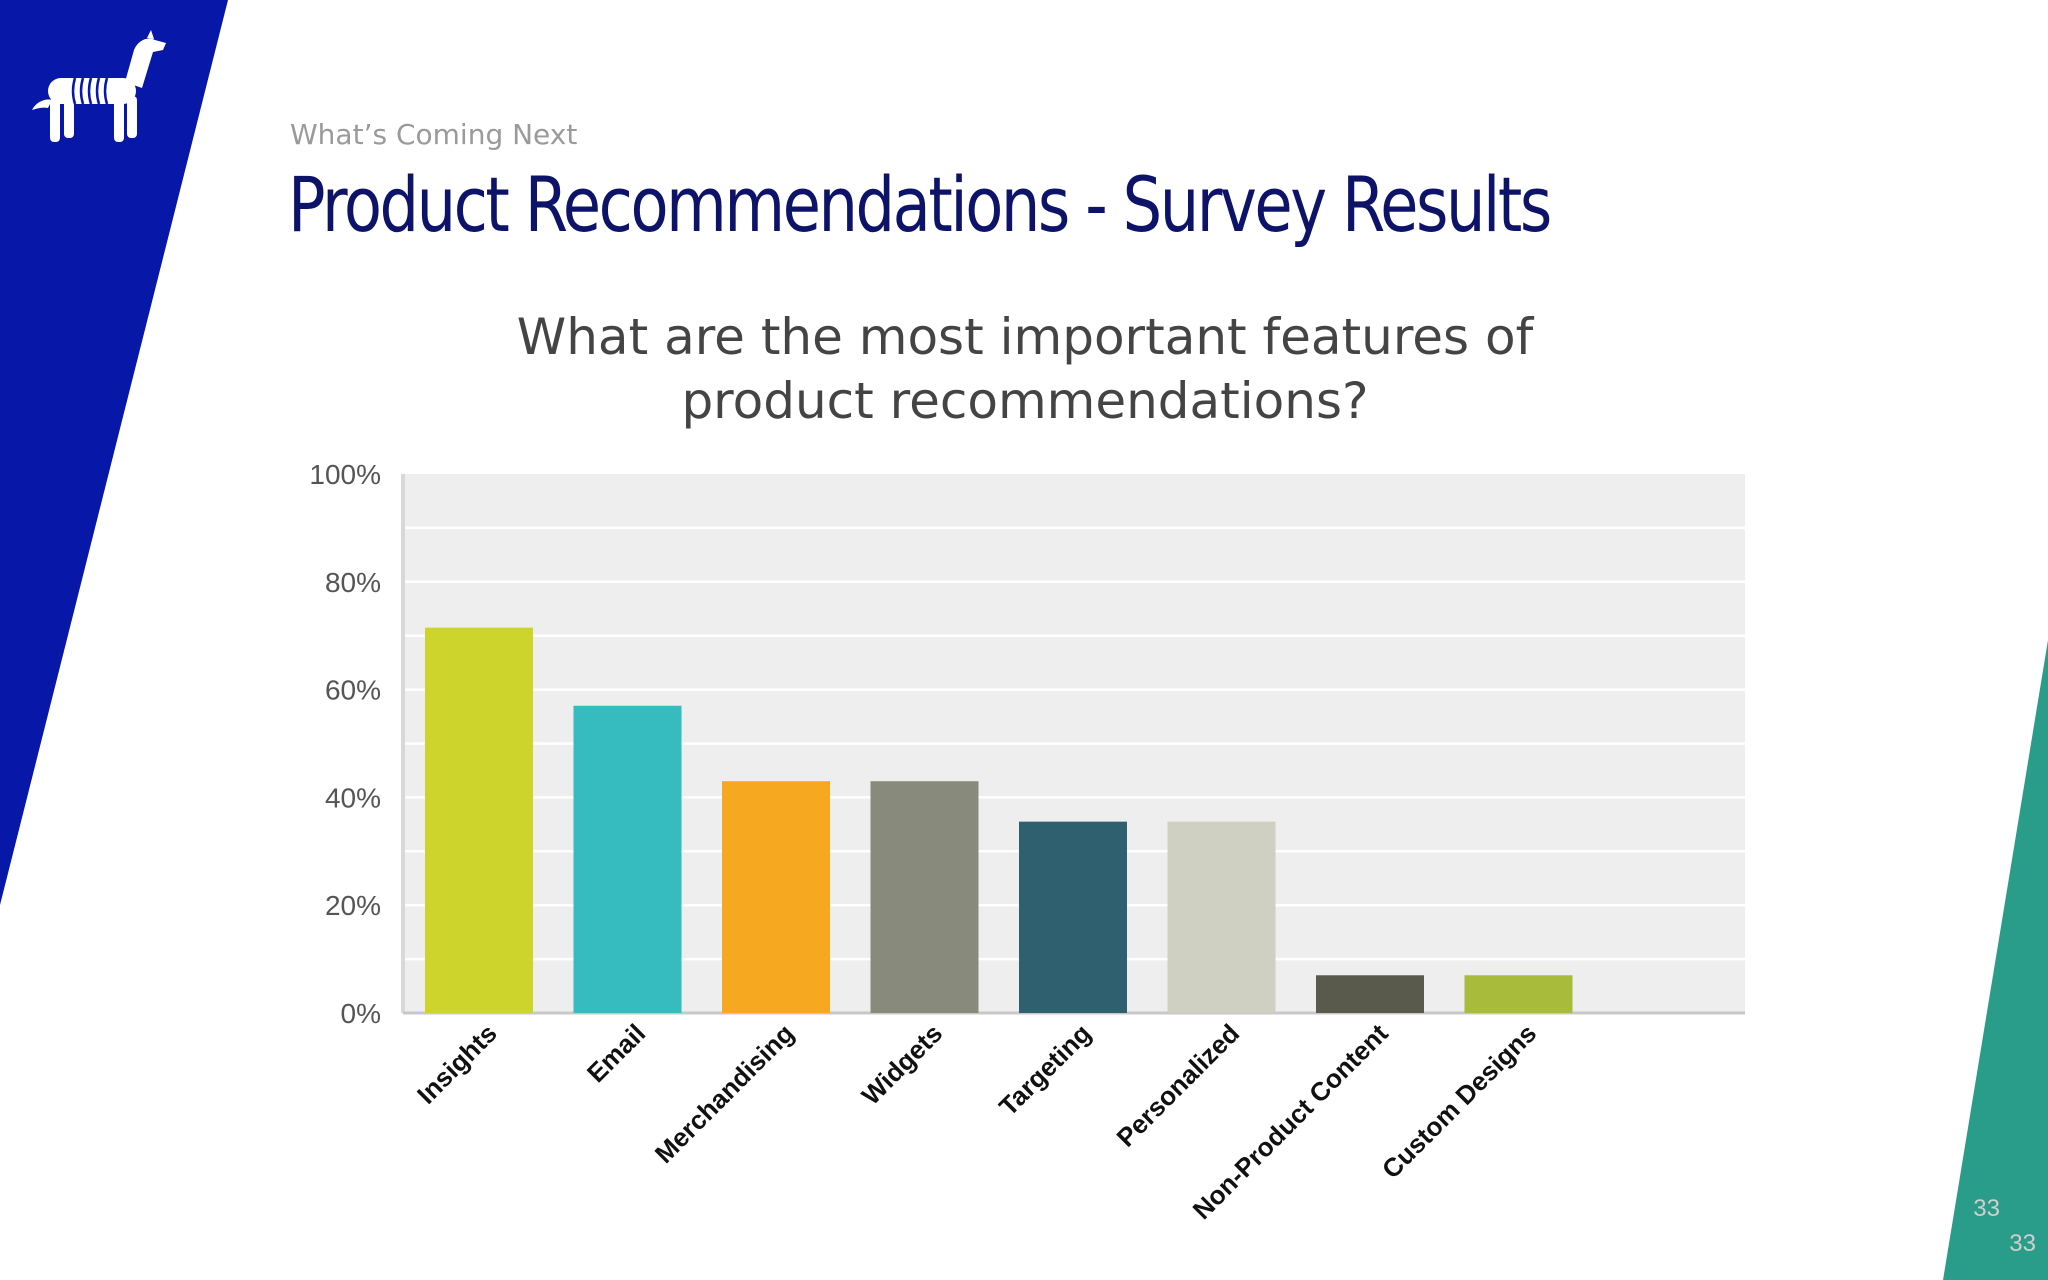  Describe the element at coordinates (1025, 401) in the screenshot. I see `question-line-2: product recommendations?` at that location.